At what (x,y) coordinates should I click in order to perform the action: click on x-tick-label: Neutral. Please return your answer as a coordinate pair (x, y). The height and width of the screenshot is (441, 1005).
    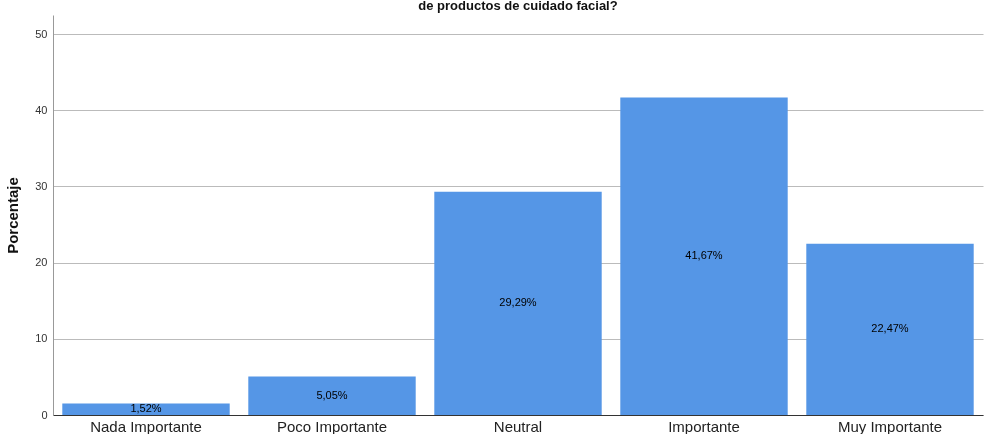
    Looking at the image, I should click on (518, 426).